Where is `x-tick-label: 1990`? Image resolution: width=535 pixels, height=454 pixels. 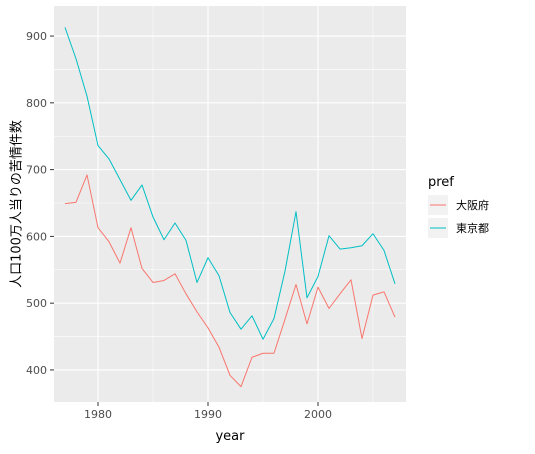
x-tick-label: 1990 is located at coordinates (208, 414).